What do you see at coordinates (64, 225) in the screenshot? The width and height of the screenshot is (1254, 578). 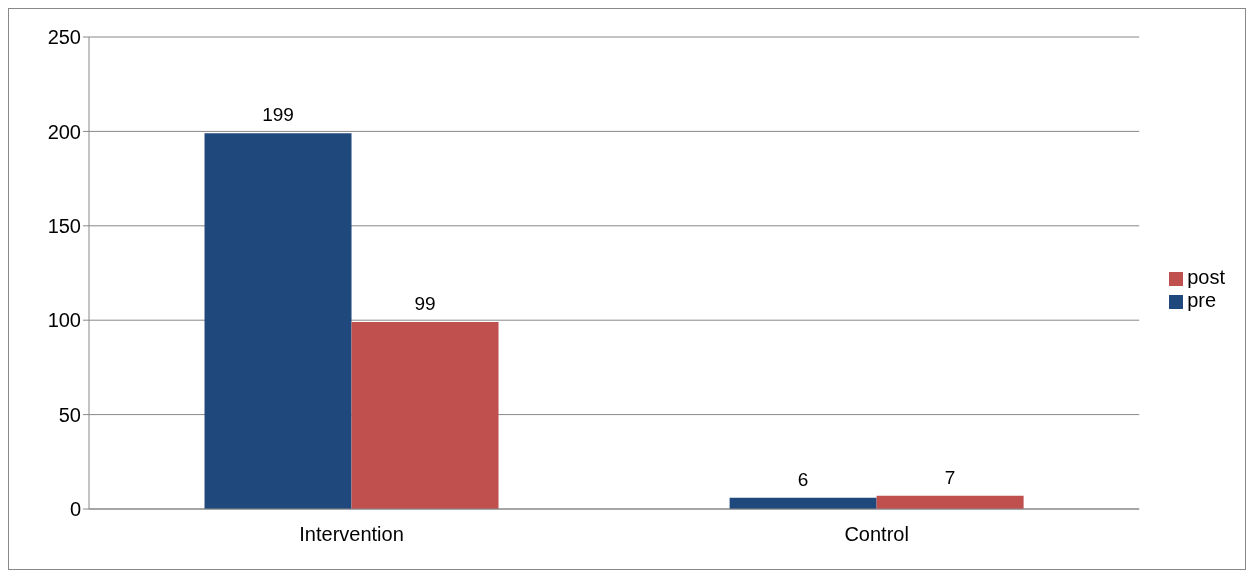 I see `y-tick-label: 150` at bounding box center [64, 225].